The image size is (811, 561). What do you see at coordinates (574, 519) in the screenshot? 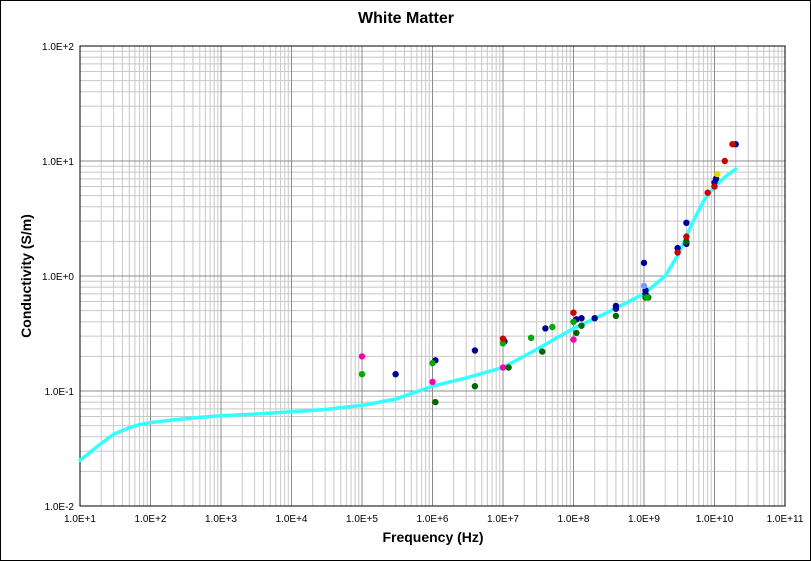
I see `x-tick-label: 1.0E+8` at bounding box center [574, 519].